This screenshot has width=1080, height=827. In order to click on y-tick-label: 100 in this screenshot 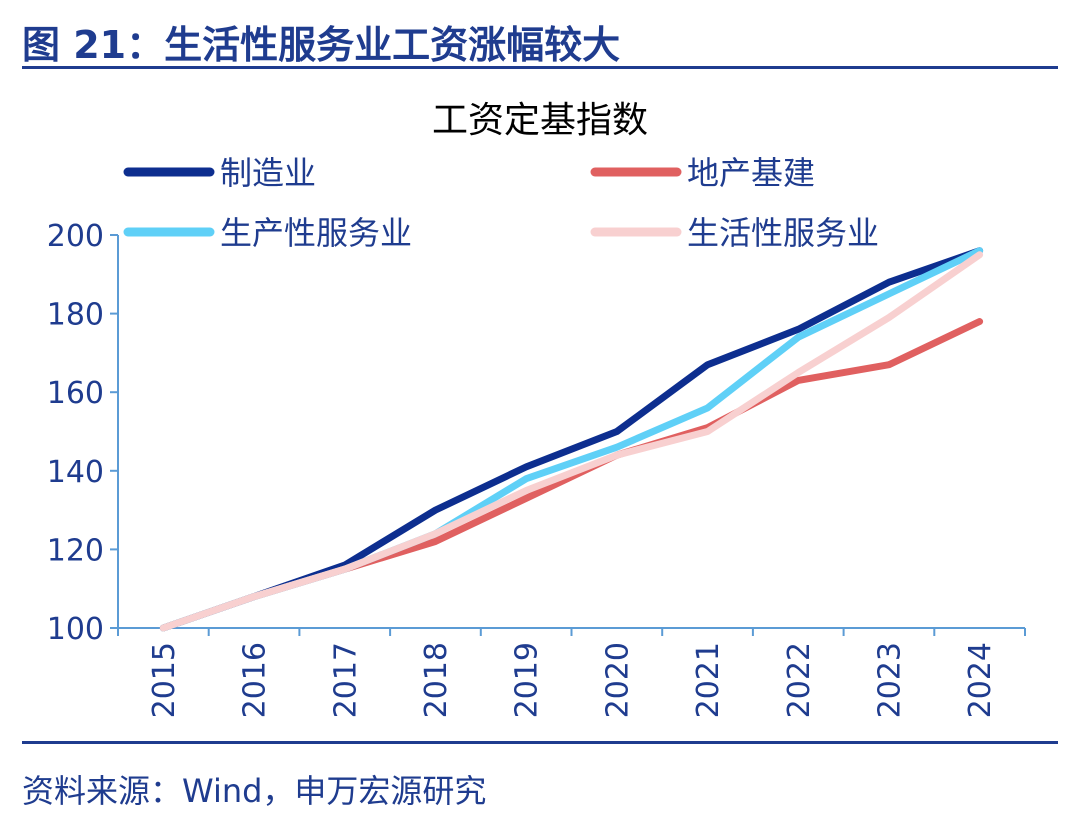, I will do `click(75, 629)`.